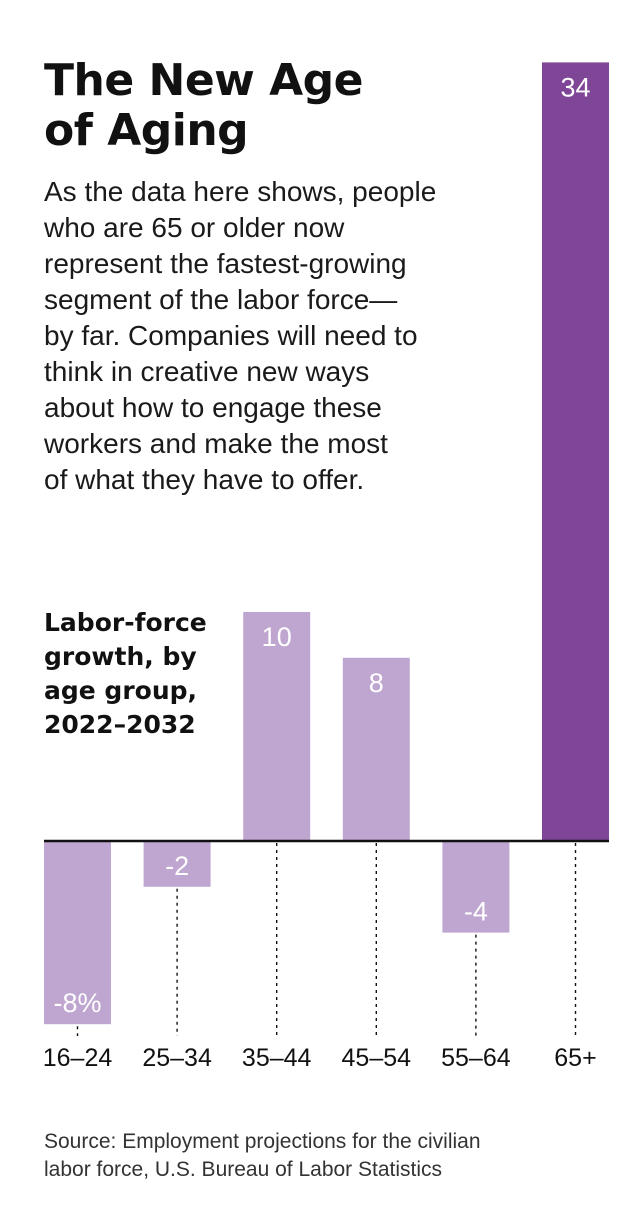 The width and height of the screenshot is (624, 1220). What do you see at coordinates (575, 1058) in the screenshot?
I see `category-label: 65+` at bounding box center [575, 1058].